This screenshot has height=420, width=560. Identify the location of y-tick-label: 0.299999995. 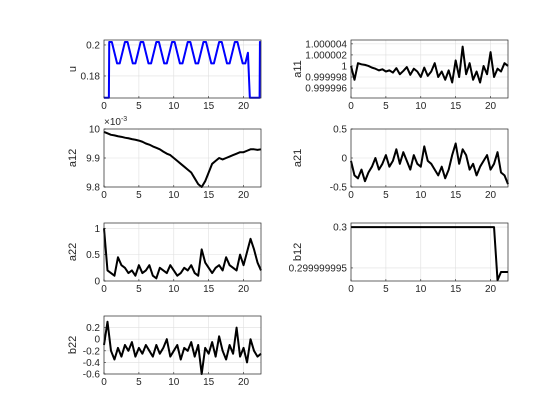
(318, 268).